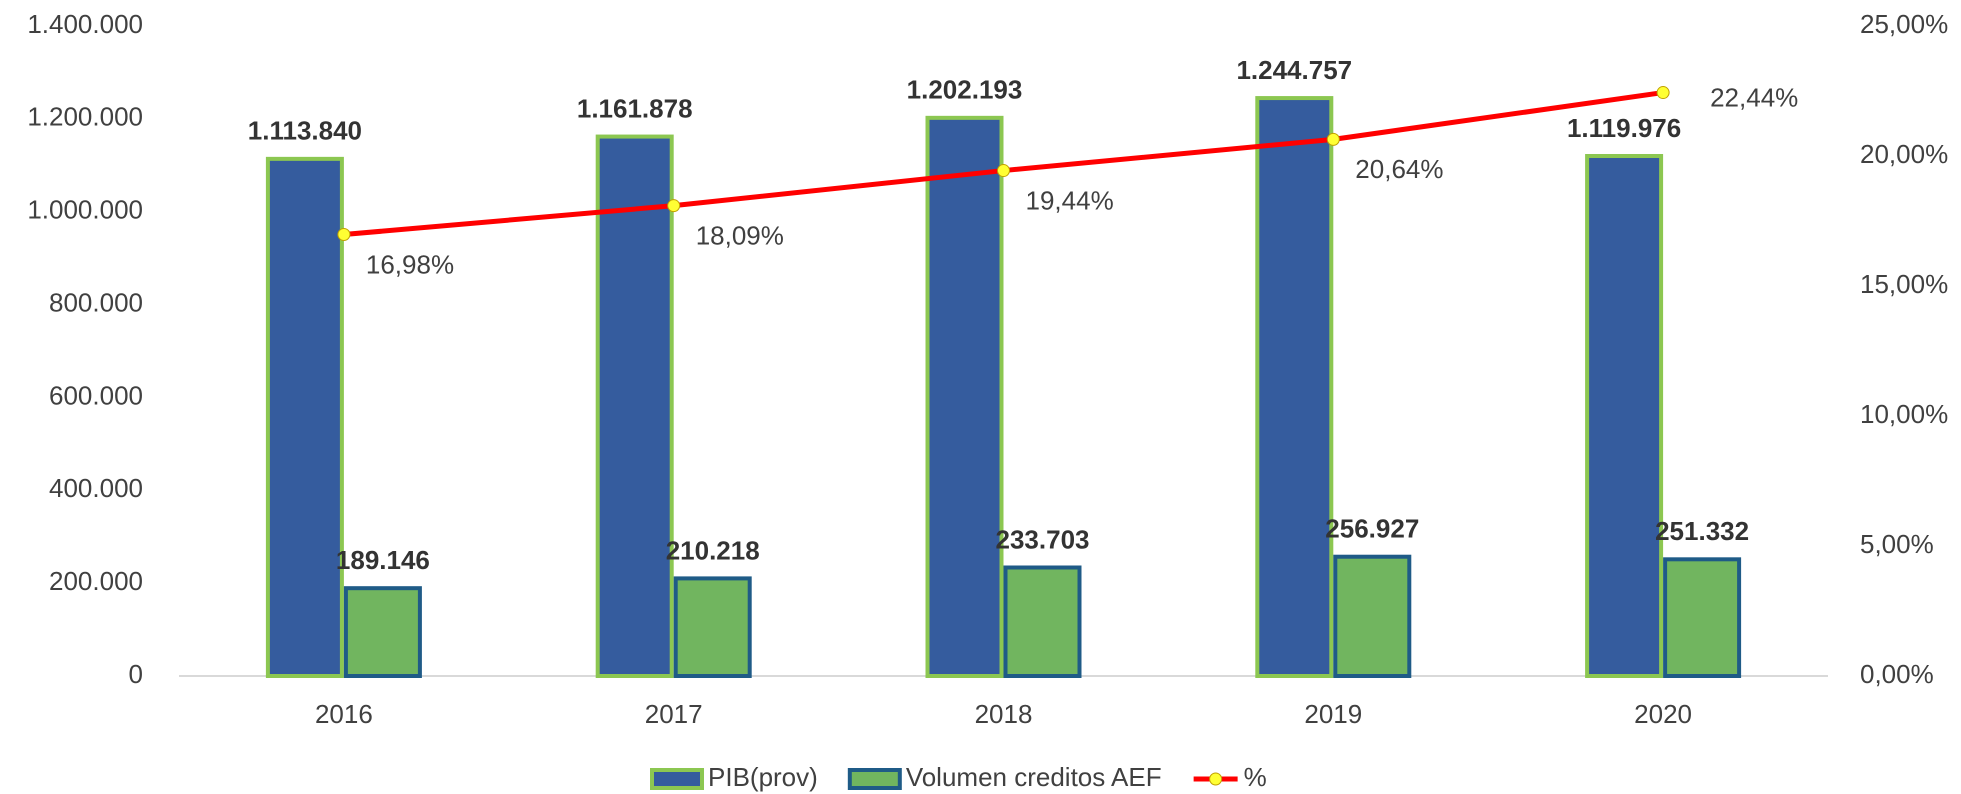 This screenshot has width=1961, height=794. Describe the element at coordinates (85, 117) in the screenshot. I see `y-tick-label: 1.200.000` at that location.